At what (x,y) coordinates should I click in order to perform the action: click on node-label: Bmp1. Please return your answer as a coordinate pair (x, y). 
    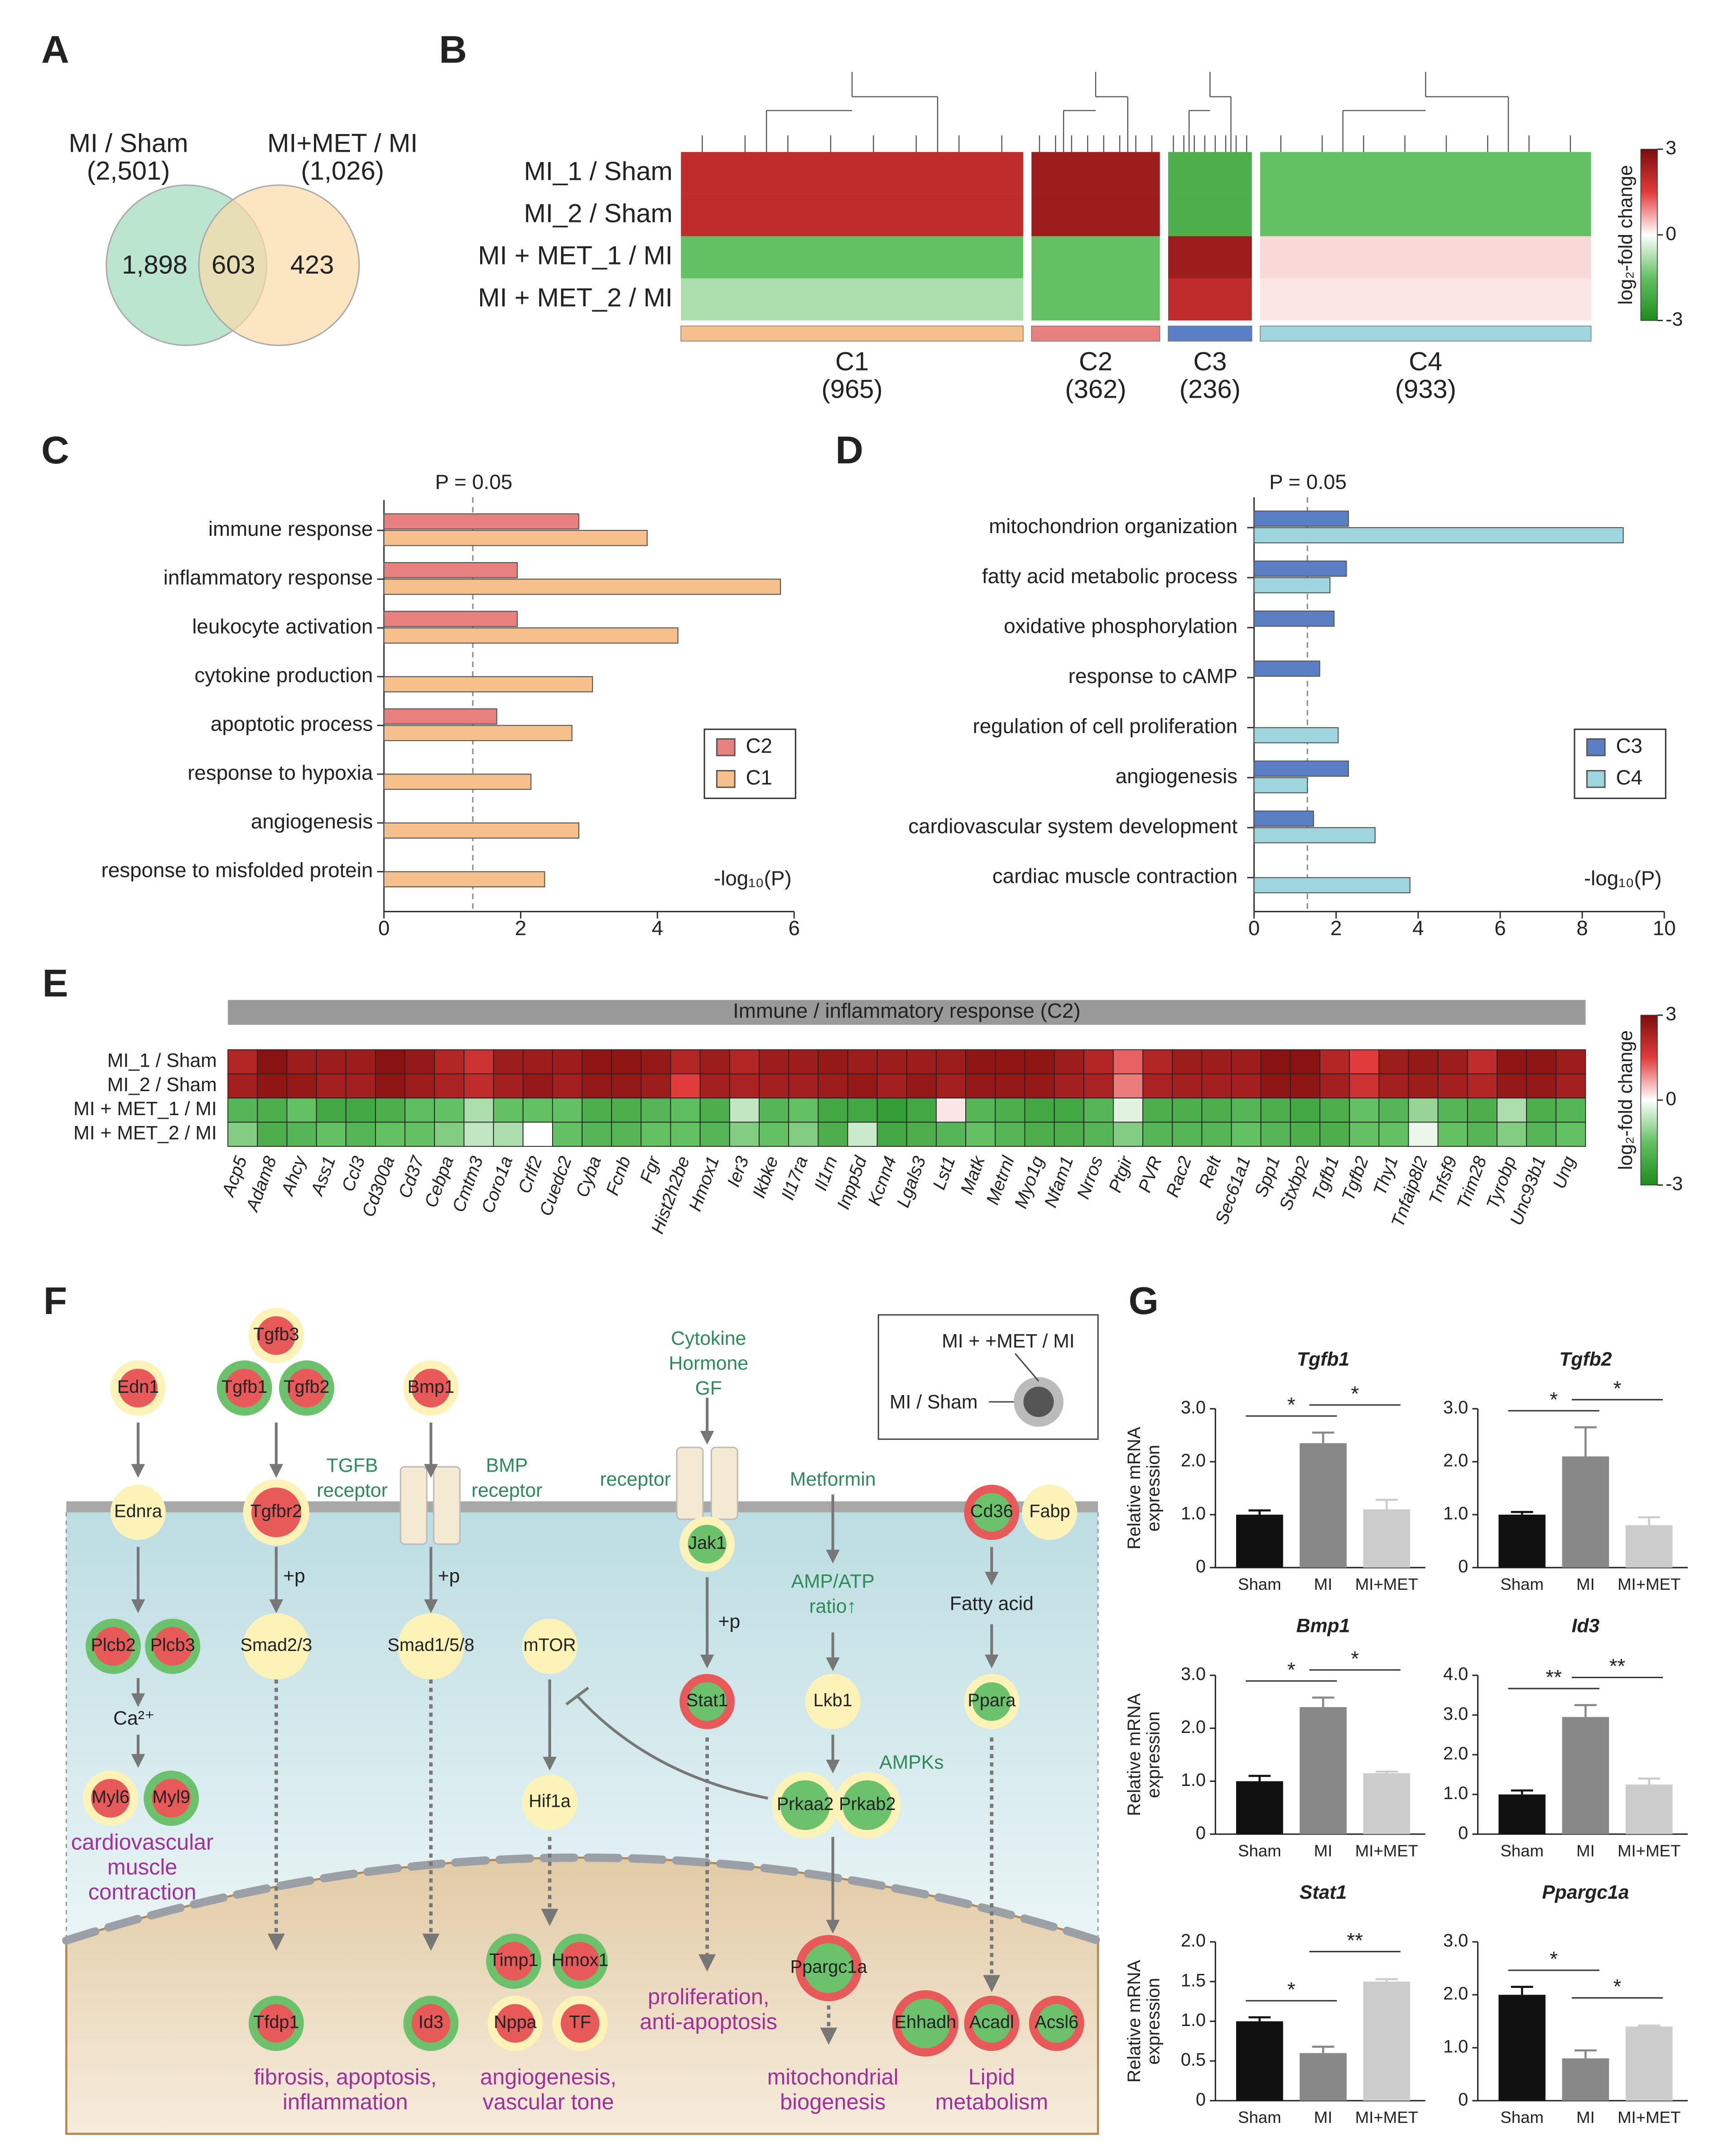
    Looking at the image, I should click on (431, 1387).